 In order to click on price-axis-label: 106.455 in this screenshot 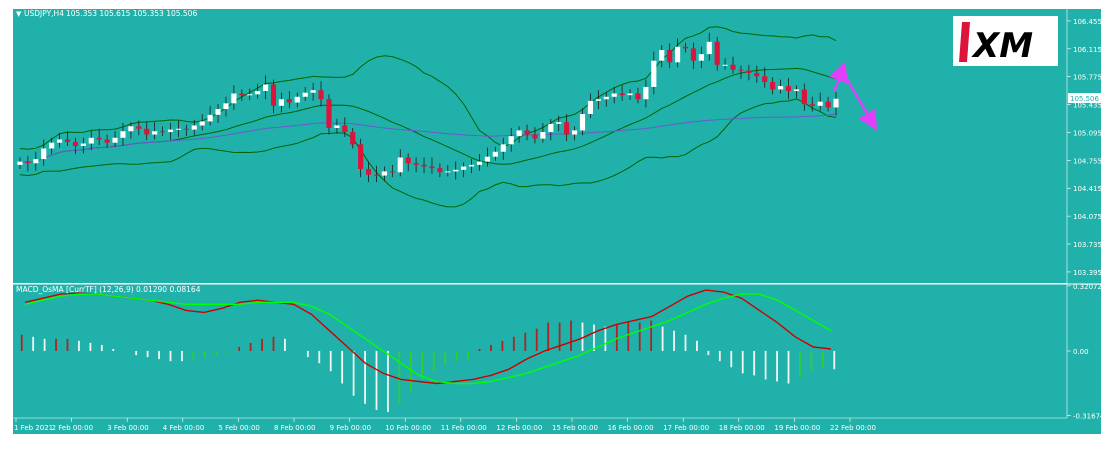, I will do `click(1087, 22)`.